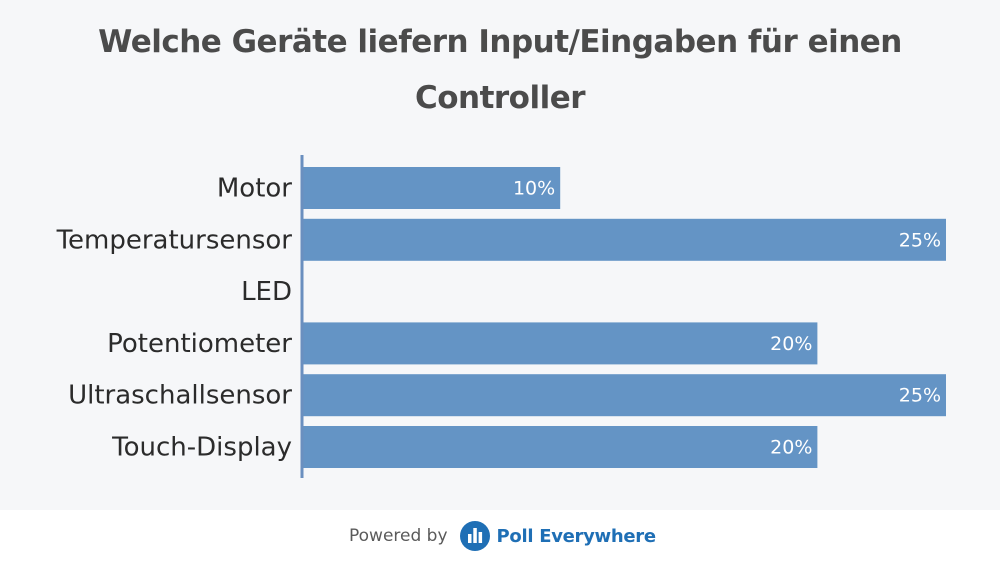 Image resolution: width=1000 pixels, height=562 pixels. What do you see at coordinates (560, 447) in the screenshot?
I see `bar-touch-display` at bounding box center [560, 447].